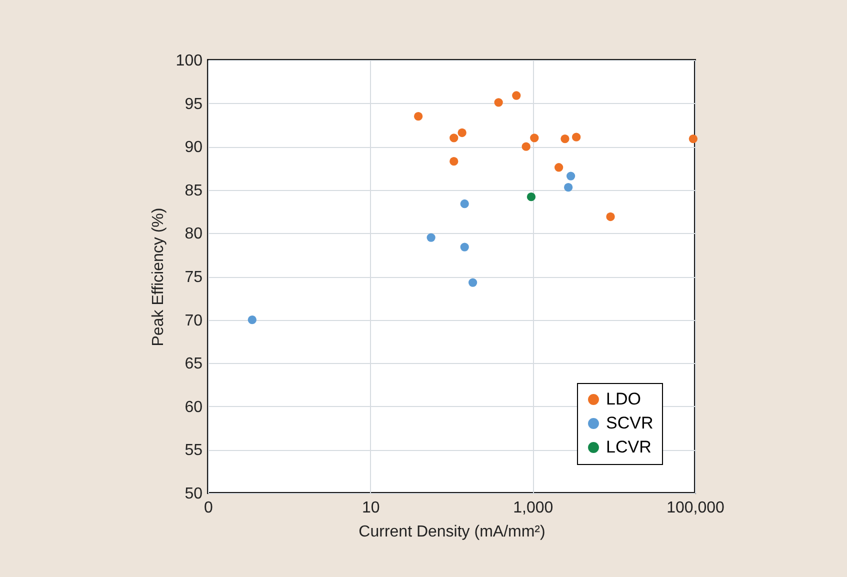 The width and height of the screenshot is (847, 577). I want to click on y-tick-label: 100, so click(189, 61).